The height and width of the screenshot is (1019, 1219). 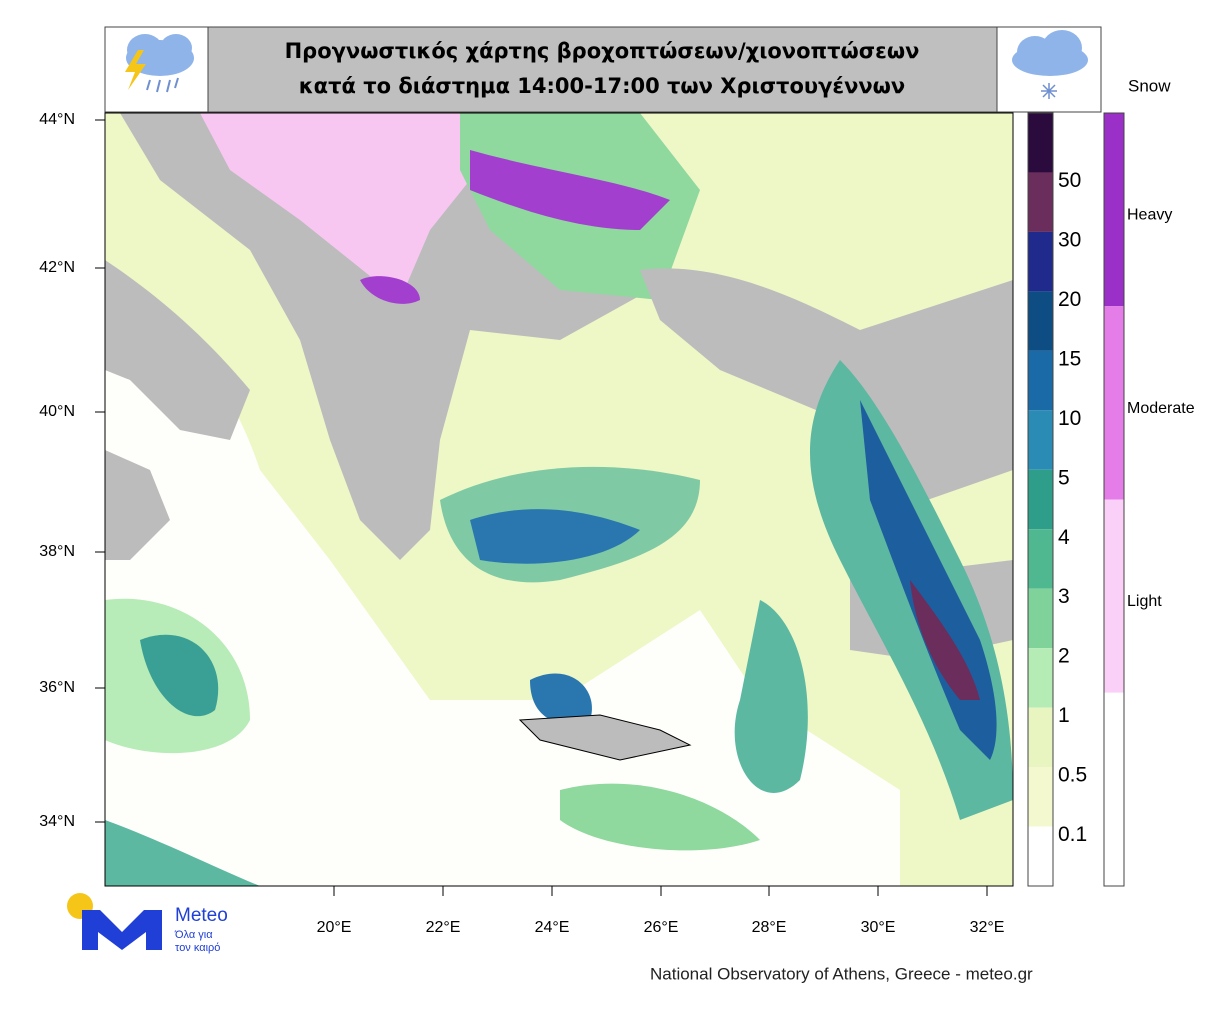 What do you see at coordinates (1064, 477) in the screenshot?
I see `colorbar-label: 5` at bounding box center [1064, 477].